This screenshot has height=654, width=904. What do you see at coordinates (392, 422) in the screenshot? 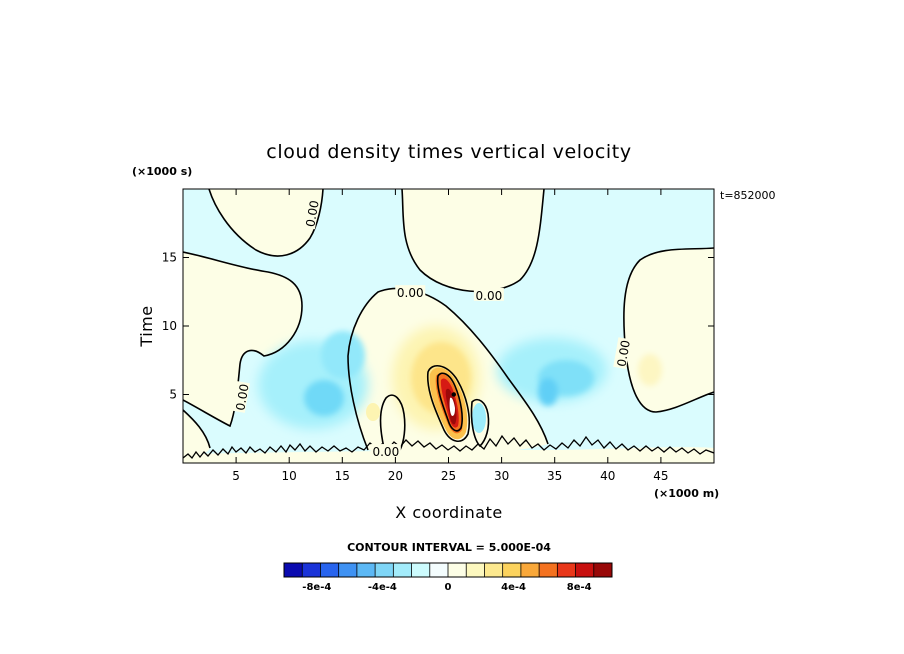
I see `contour-inner-left` at bounding box center [392, 422].